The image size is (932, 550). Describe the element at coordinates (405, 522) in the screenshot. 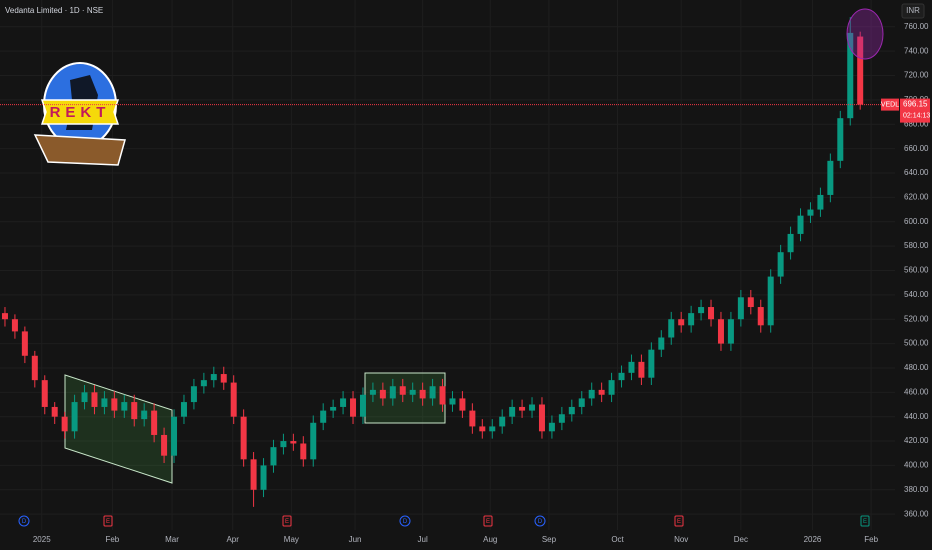

I see `event-label: D` at that location.